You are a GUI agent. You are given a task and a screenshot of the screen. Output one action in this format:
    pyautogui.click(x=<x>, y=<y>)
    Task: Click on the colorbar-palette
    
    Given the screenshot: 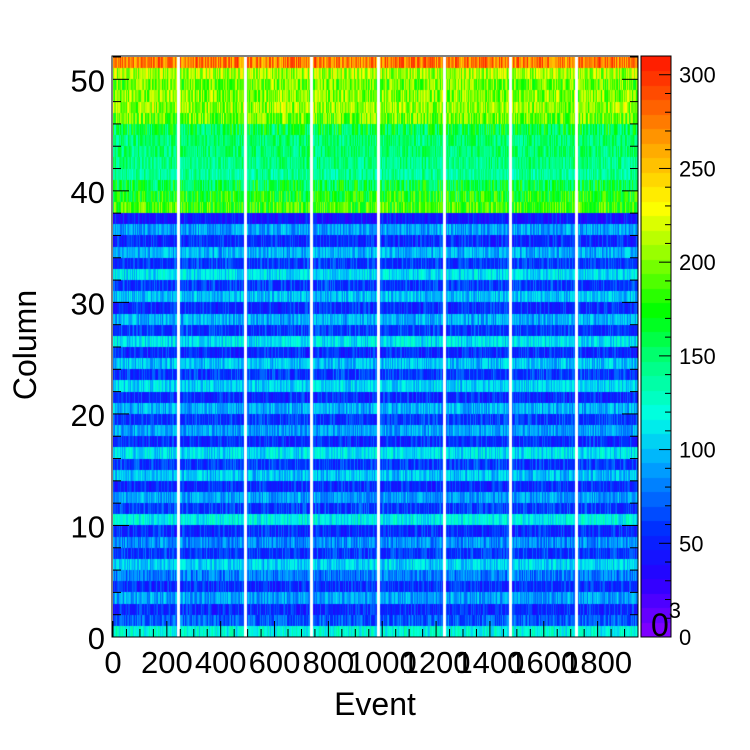 What is the action you would take?
    pyautogui.click(x=656, y=346)
    